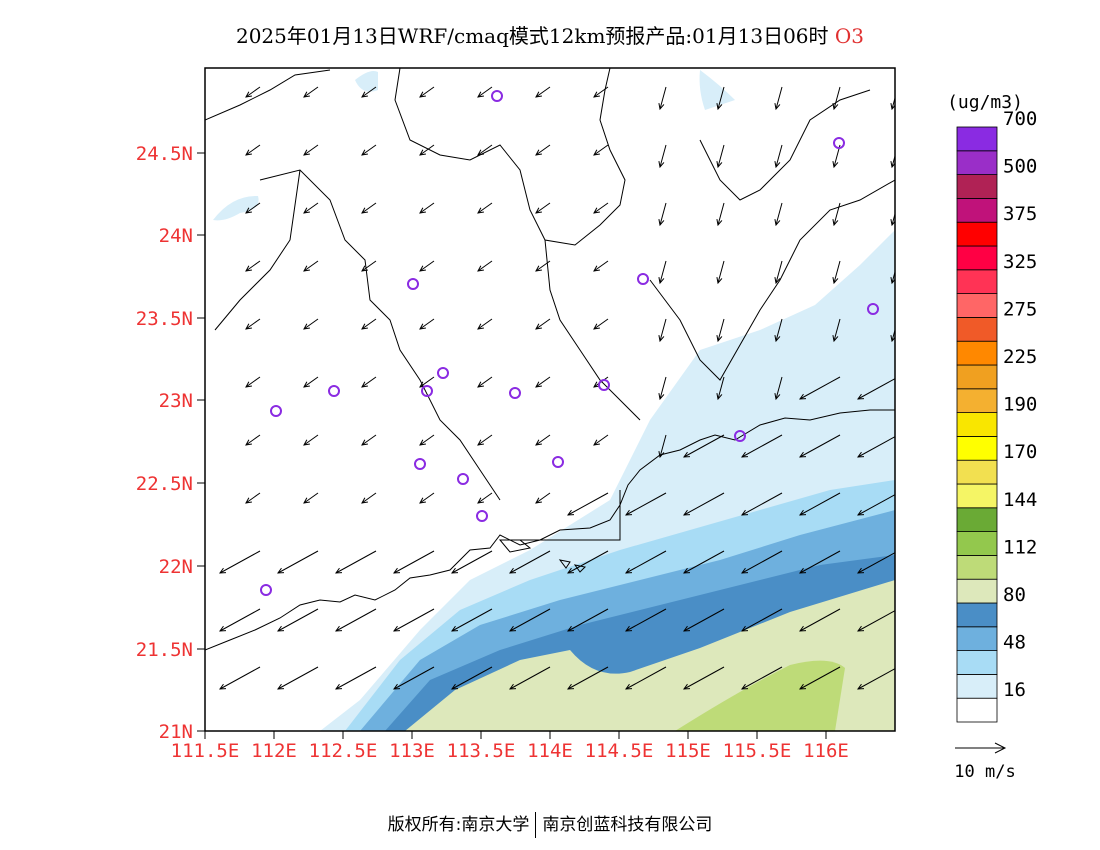  I want to click on lon-label: 115E, so click(688, 751).